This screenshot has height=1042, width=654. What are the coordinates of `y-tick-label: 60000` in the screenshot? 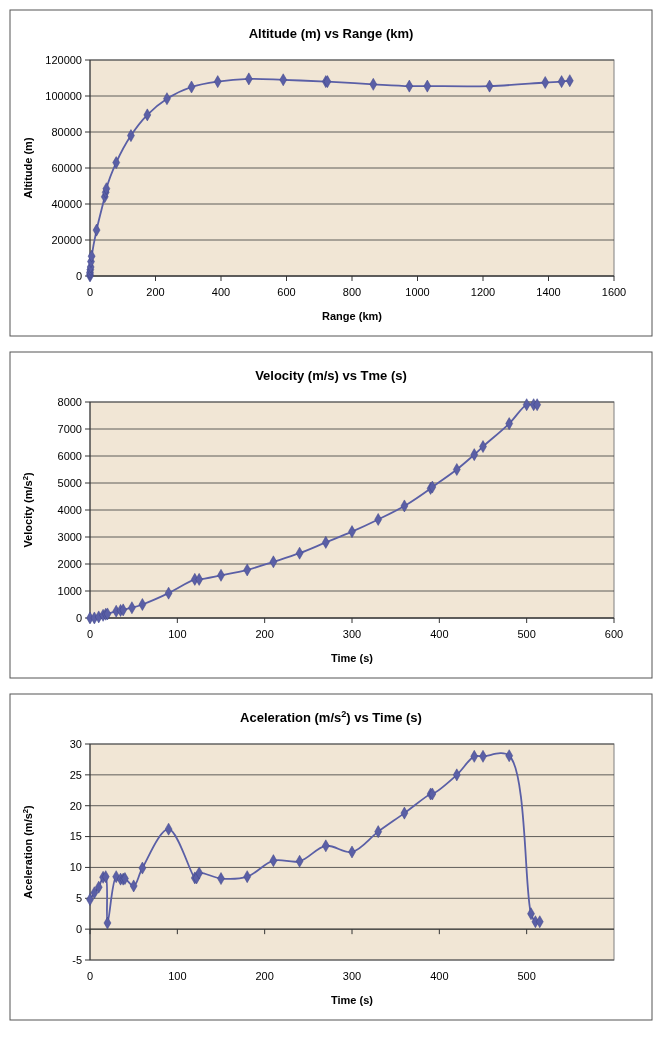 It's located at (66, 167).